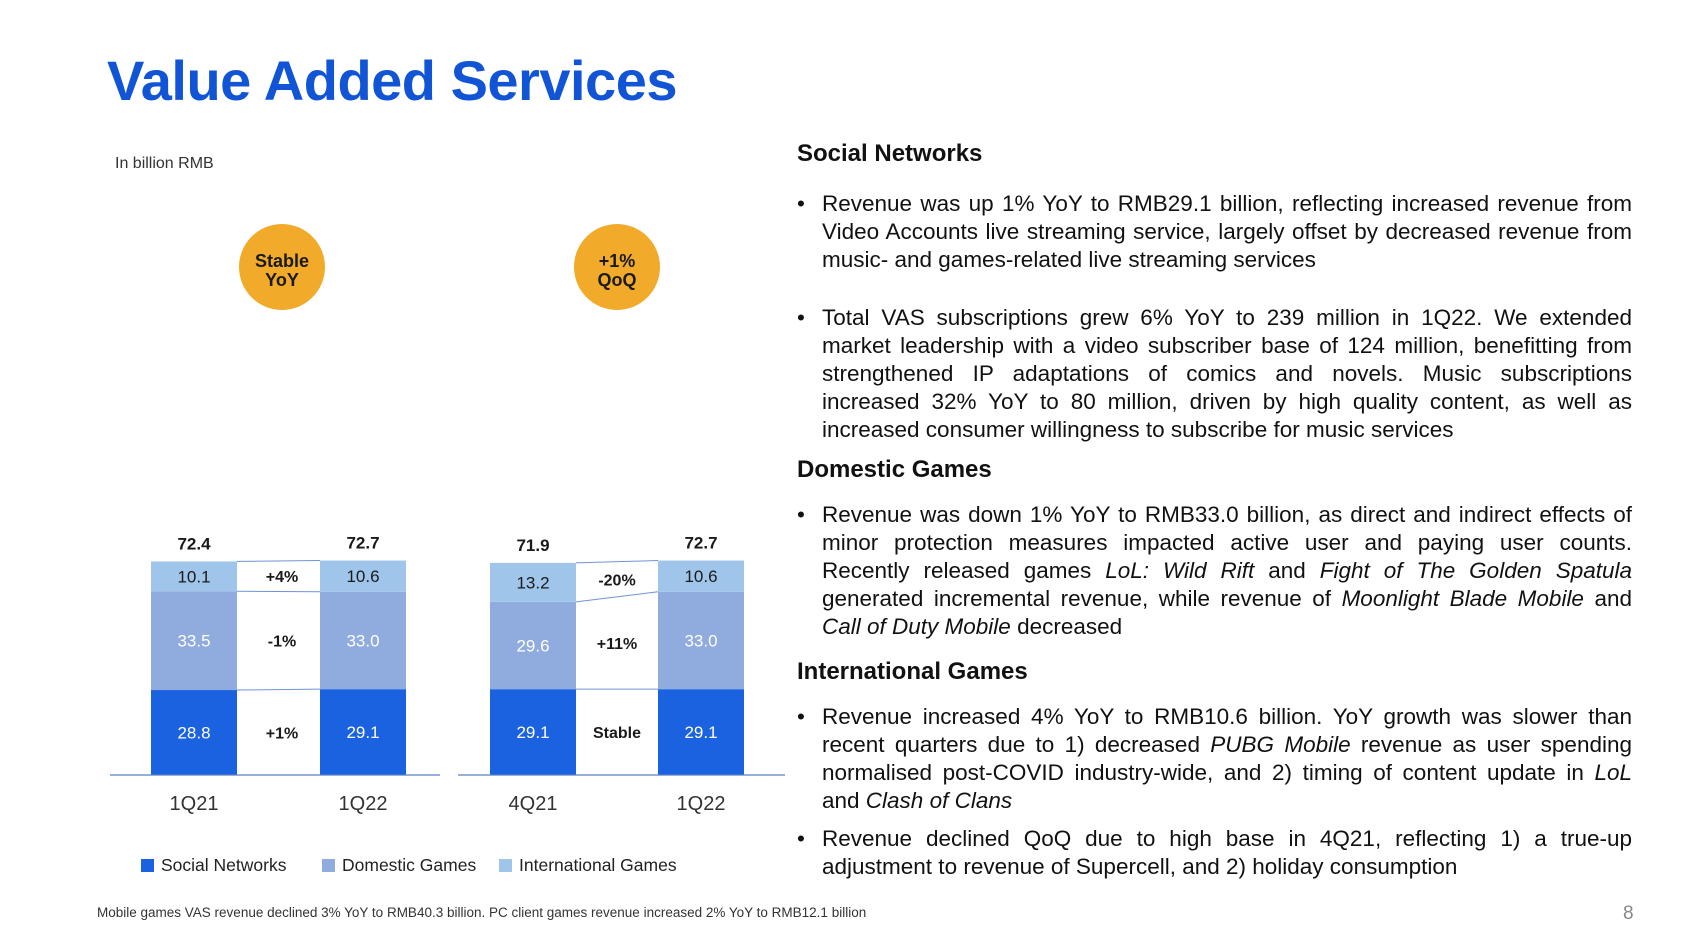 The width and height of the screenshot is (1691, 951). What do you see at coordinates (1628, 913) in the screenshot?
I see `page-number: 8` at bounding box center [1628, 913].